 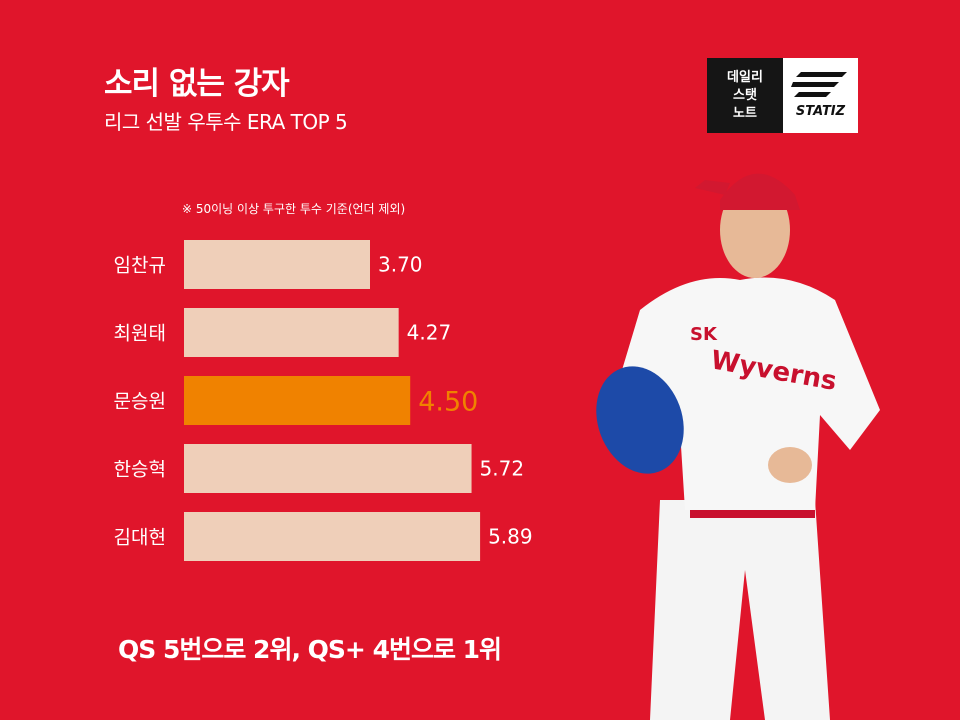 What do you see at coordinates (502, 469) in the screenshot?
I see `value-label: 5.72` at bounding box center [502, 469].